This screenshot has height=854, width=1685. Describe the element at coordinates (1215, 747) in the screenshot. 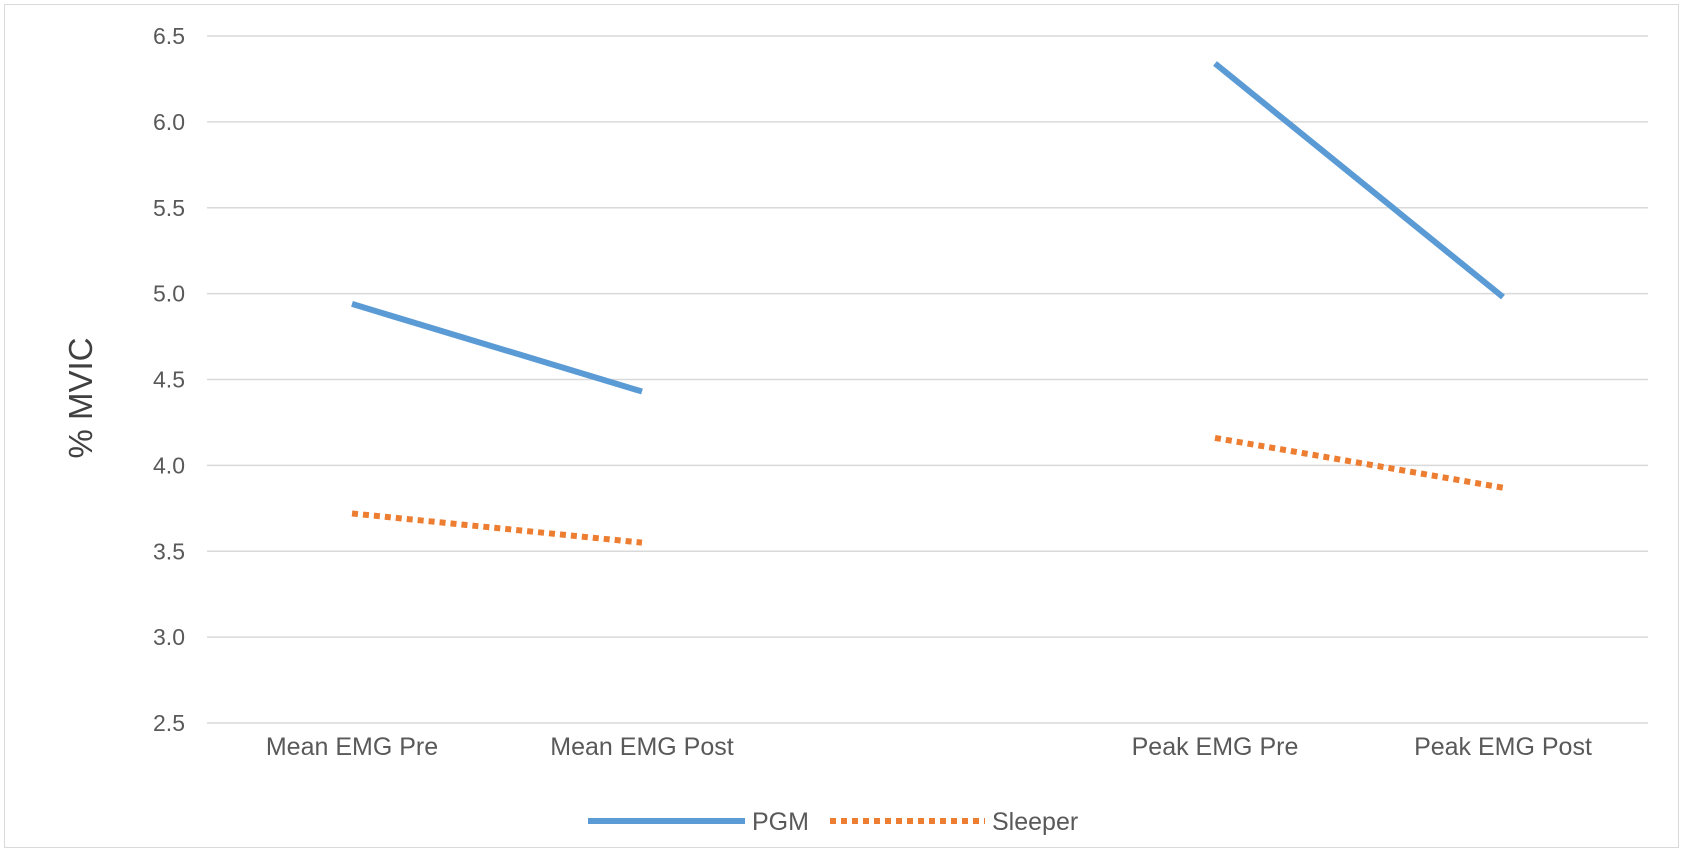

I see `x-category-label: Peak EMG Pre` at that location.